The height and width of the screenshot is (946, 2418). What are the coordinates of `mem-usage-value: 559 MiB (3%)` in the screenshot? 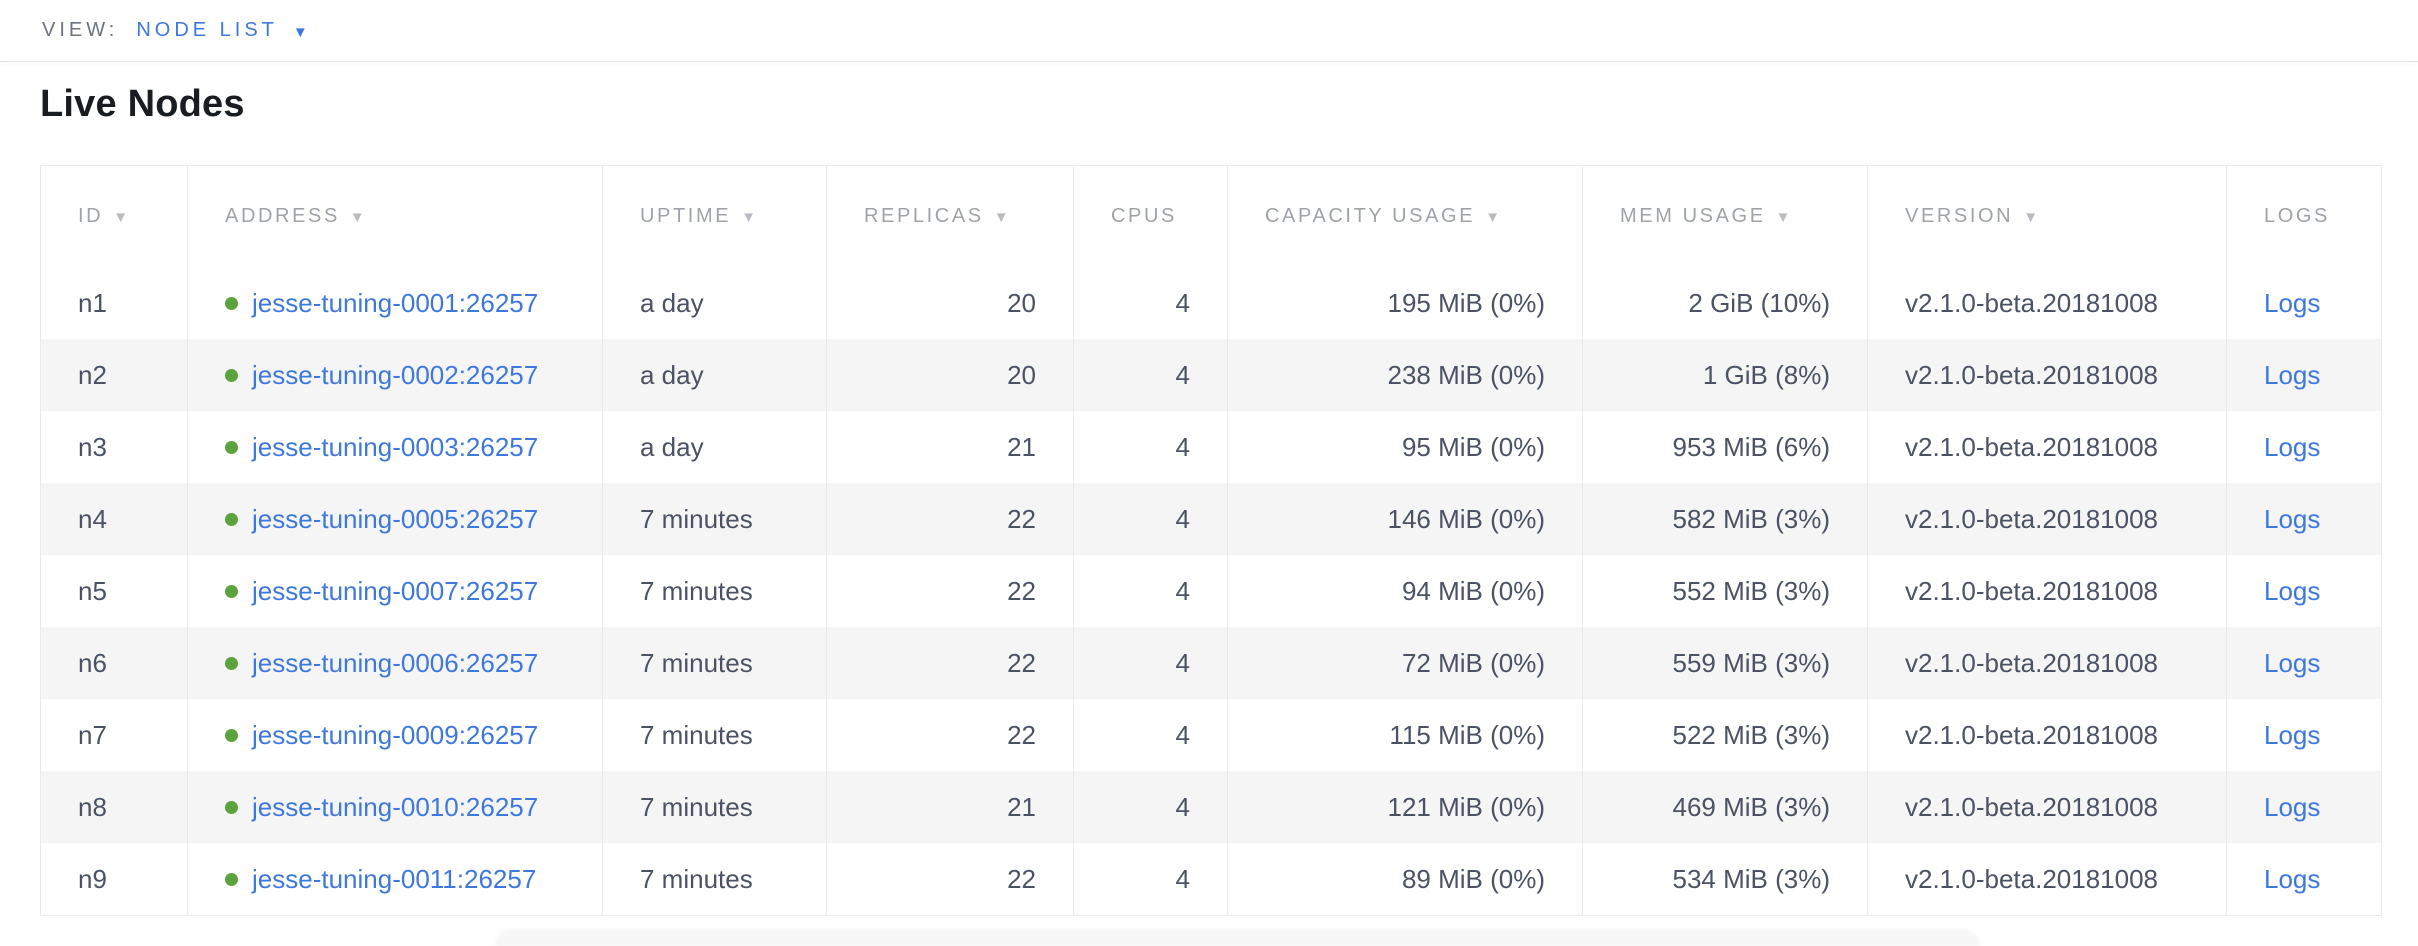 It's located at (1751, 662).